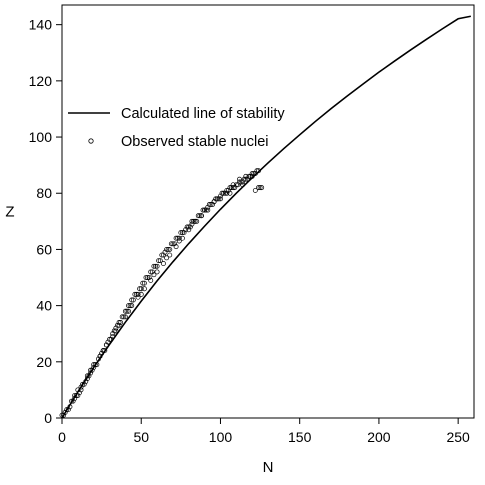 The width and height of the screenshot is (485, 485). I want to click on x-tick-label: 250, so click(458, 437).